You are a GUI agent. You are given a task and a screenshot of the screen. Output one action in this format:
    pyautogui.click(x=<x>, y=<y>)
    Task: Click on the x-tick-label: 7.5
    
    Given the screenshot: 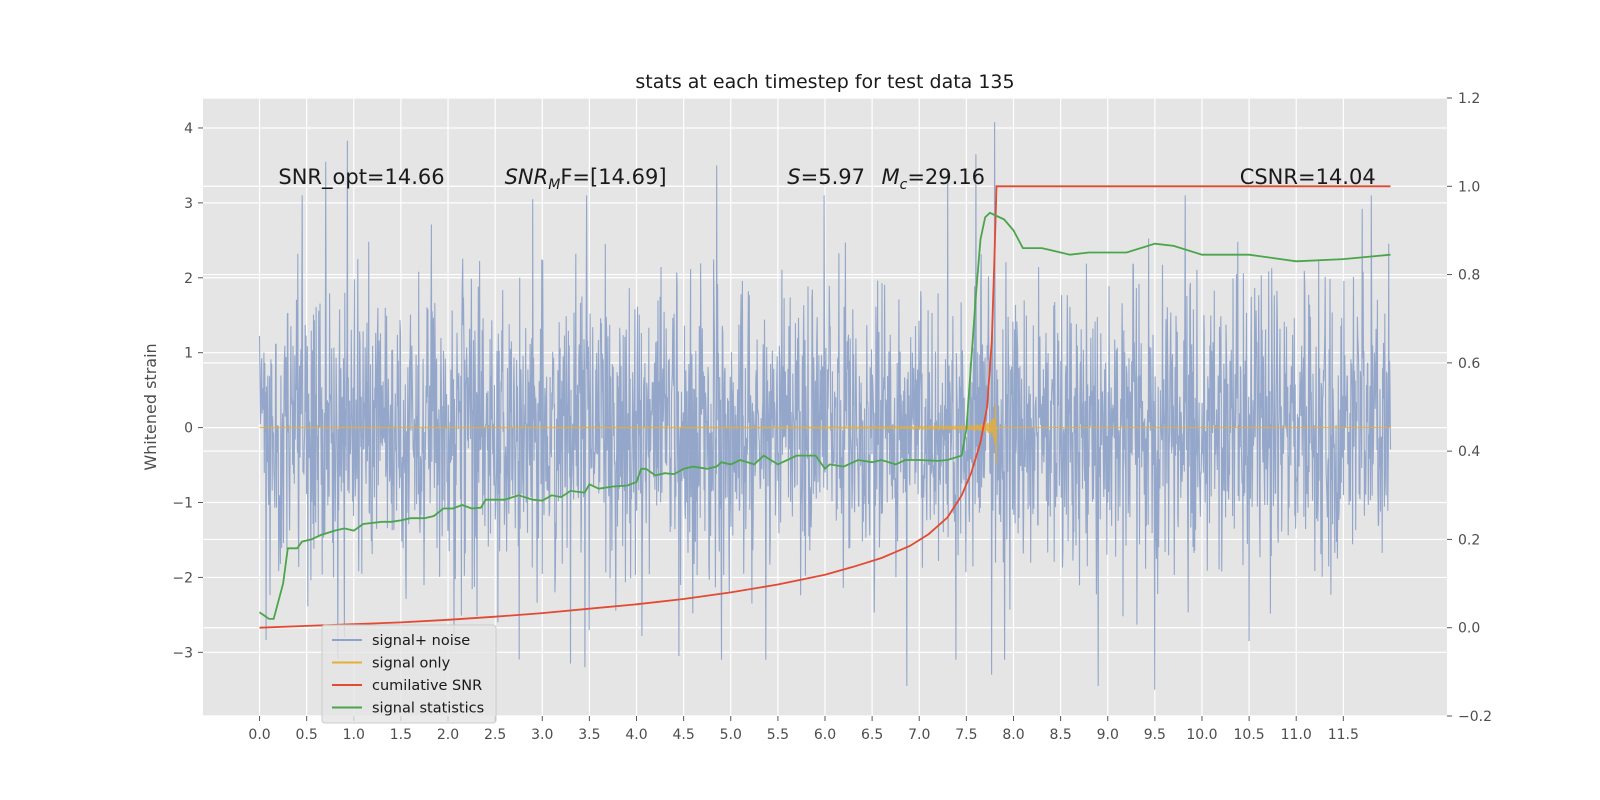 What is the action you would take?
    pyautogui.click(x=966, y=735)
    